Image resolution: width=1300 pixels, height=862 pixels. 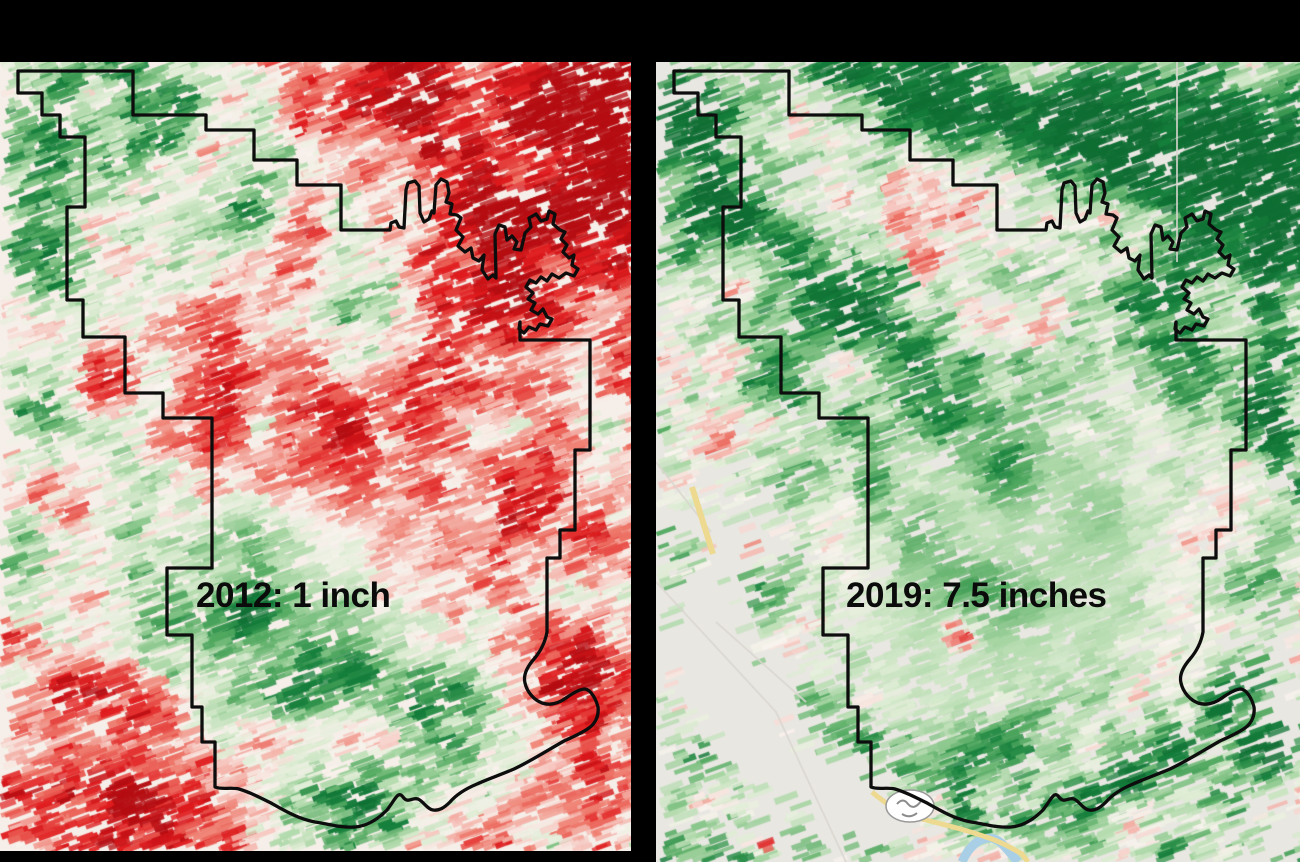 I want to click on river-blue, so click(x=989, y=847).